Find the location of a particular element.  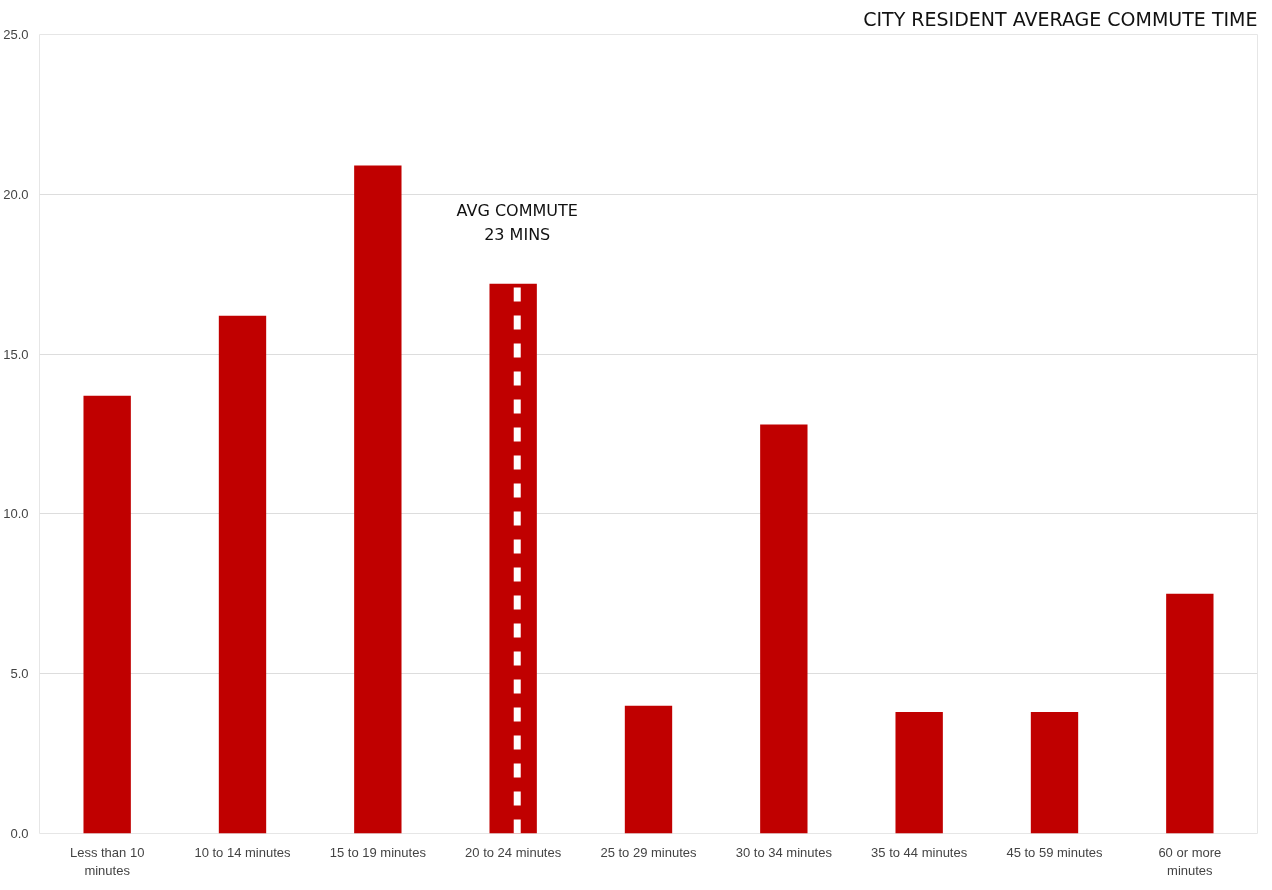

x-tick-label: 20 to 24 minutes is located at coordinates (513, 852).